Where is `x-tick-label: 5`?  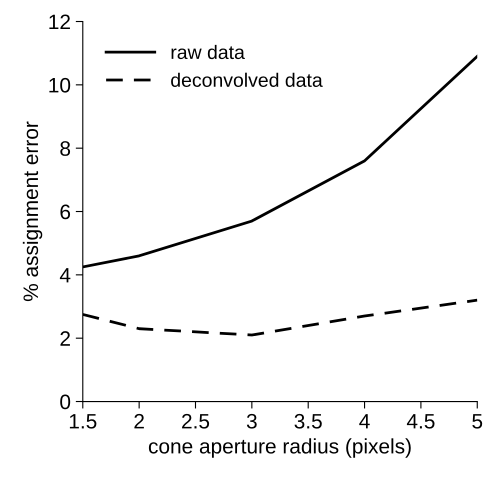 x-tick-label: 5 is located at coordinates (477, 421).